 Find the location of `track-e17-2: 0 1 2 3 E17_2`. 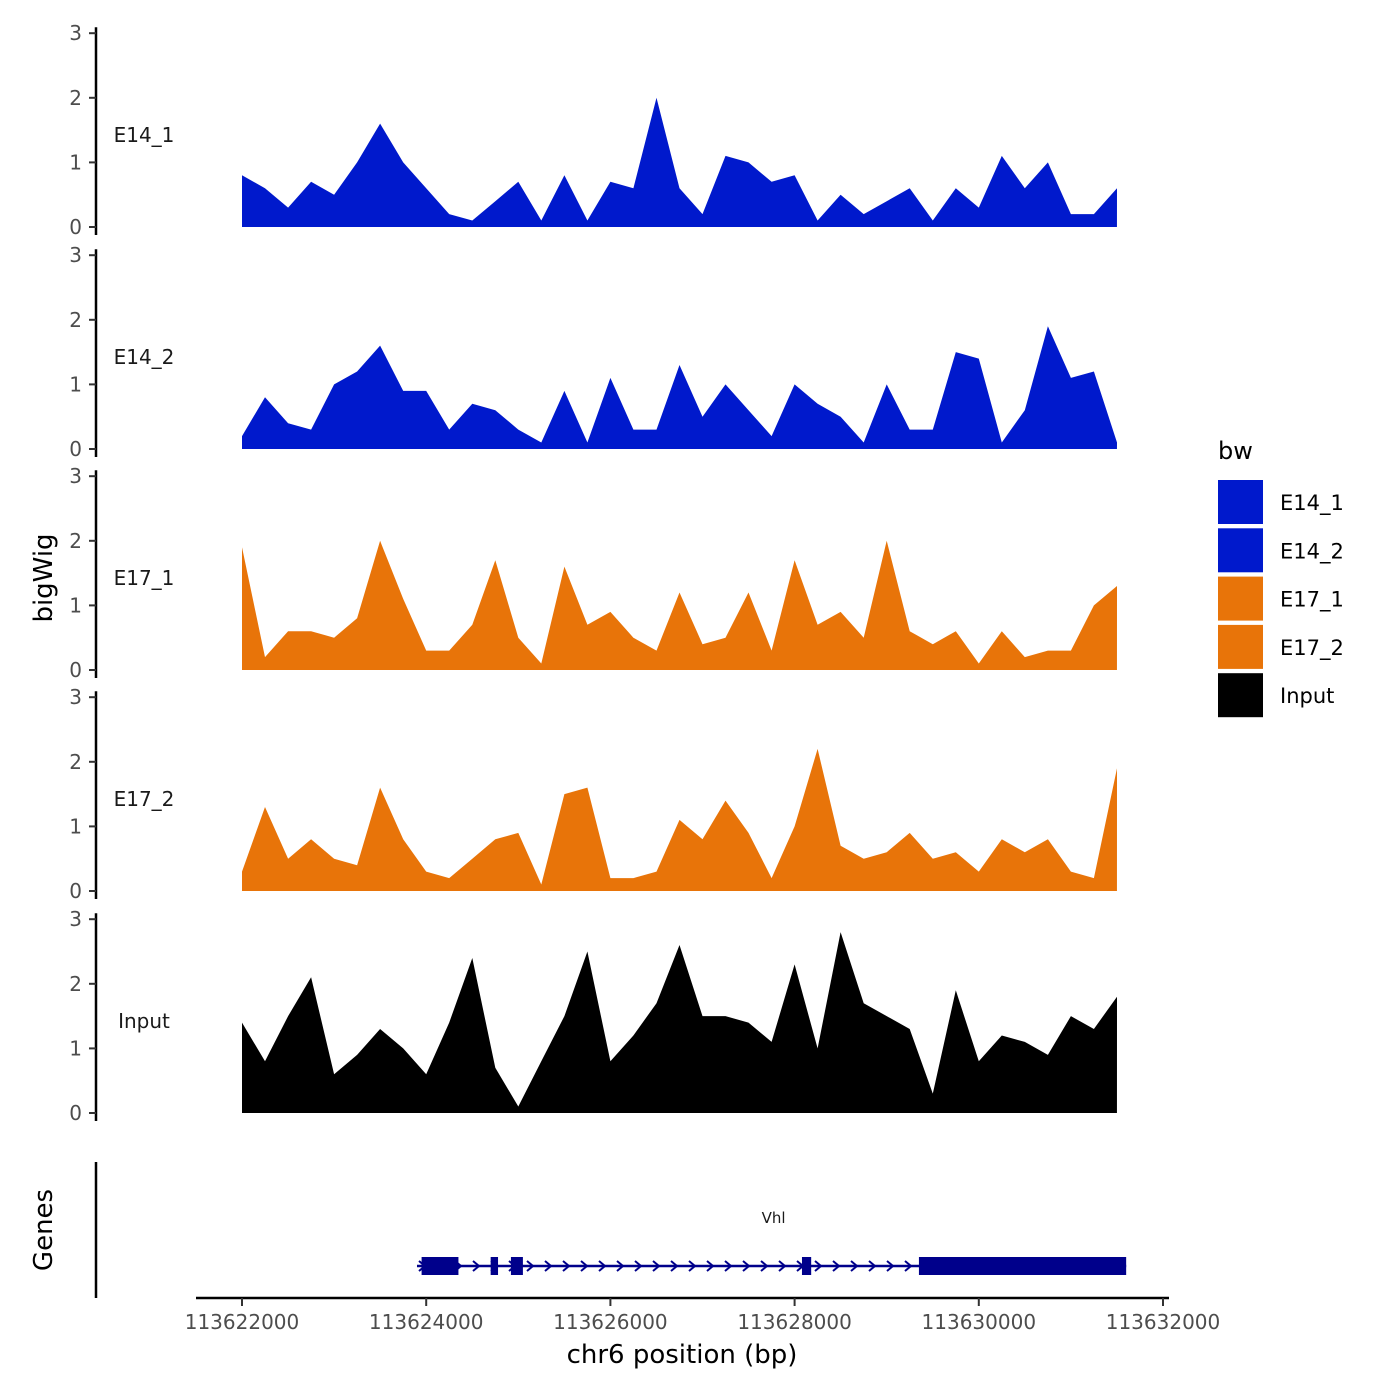

track-e17-2: 0 1 2 3 E17_2 is located at coordinates (593, 794).